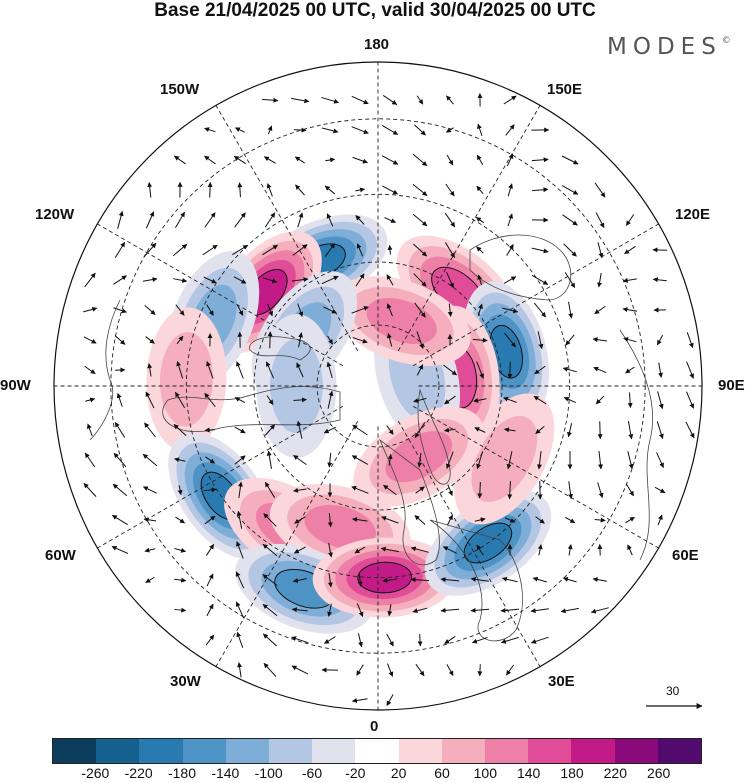  What do you see at coordinates (442, 773) in the screenshot?
I see `colorbar-tick-label: 60` at bounding box center [442, 773].